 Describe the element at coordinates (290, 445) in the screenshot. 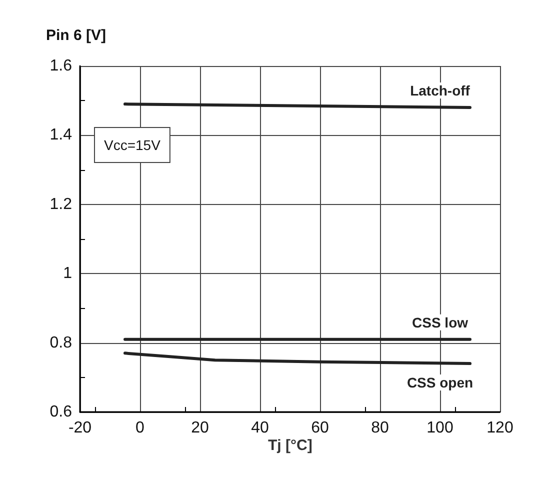

I see `x-axis-title: Tj [°C]` at that location.